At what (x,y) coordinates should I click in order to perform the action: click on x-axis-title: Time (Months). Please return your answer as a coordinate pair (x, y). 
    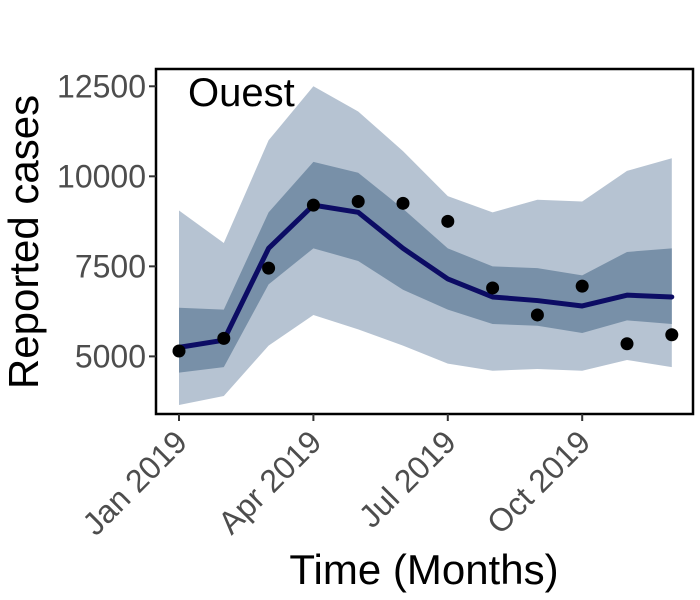
    Looking at the image, I should click on (423, 569).